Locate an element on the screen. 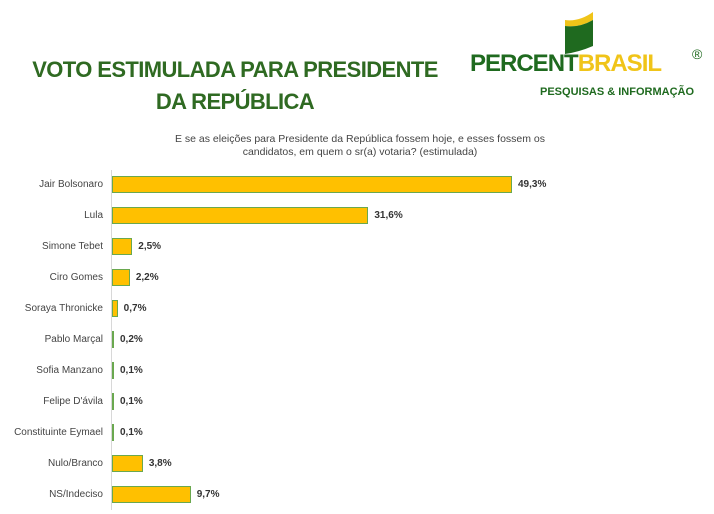 This screenshot has height=514, width=714. data-label: 2,5% is located at coordinates (150, 246).